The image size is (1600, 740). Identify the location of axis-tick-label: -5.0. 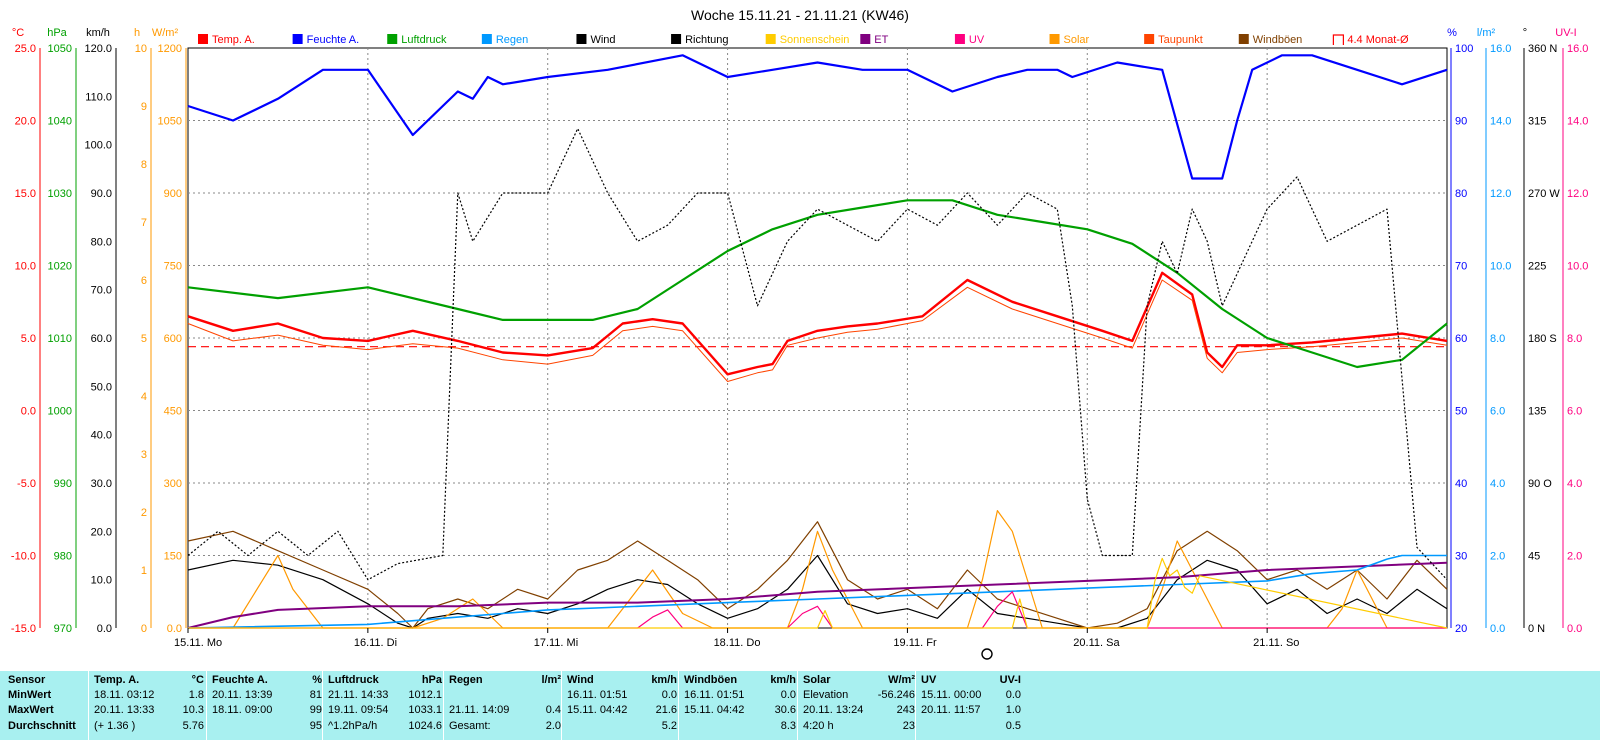
(26, 484).